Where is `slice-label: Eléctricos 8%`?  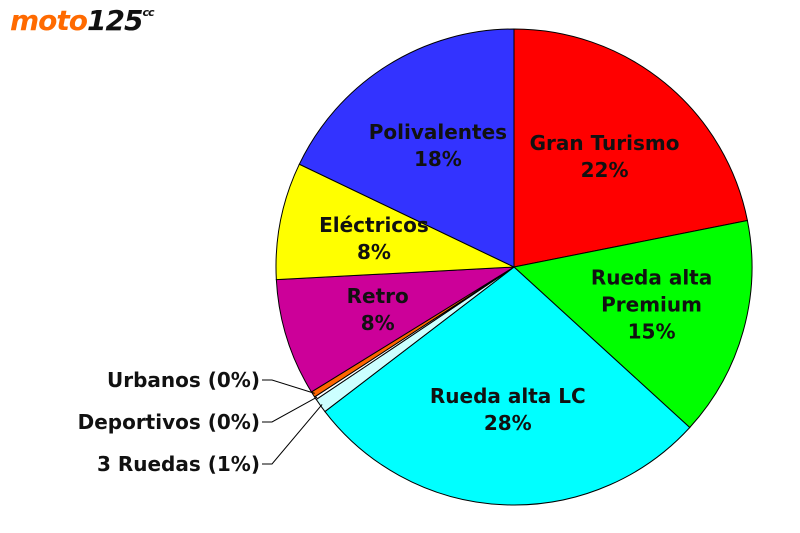 slice-label: Eléctricos 8% is located at coordinates (374, 239).